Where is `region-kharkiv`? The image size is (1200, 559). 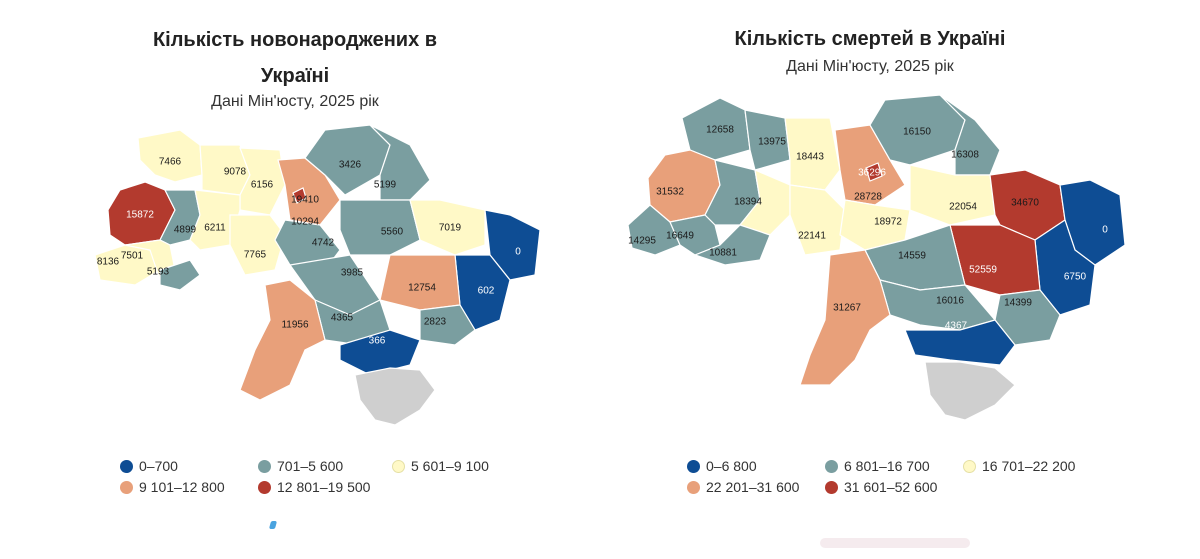 region-kharkiv is located at coordinates (447, 227).